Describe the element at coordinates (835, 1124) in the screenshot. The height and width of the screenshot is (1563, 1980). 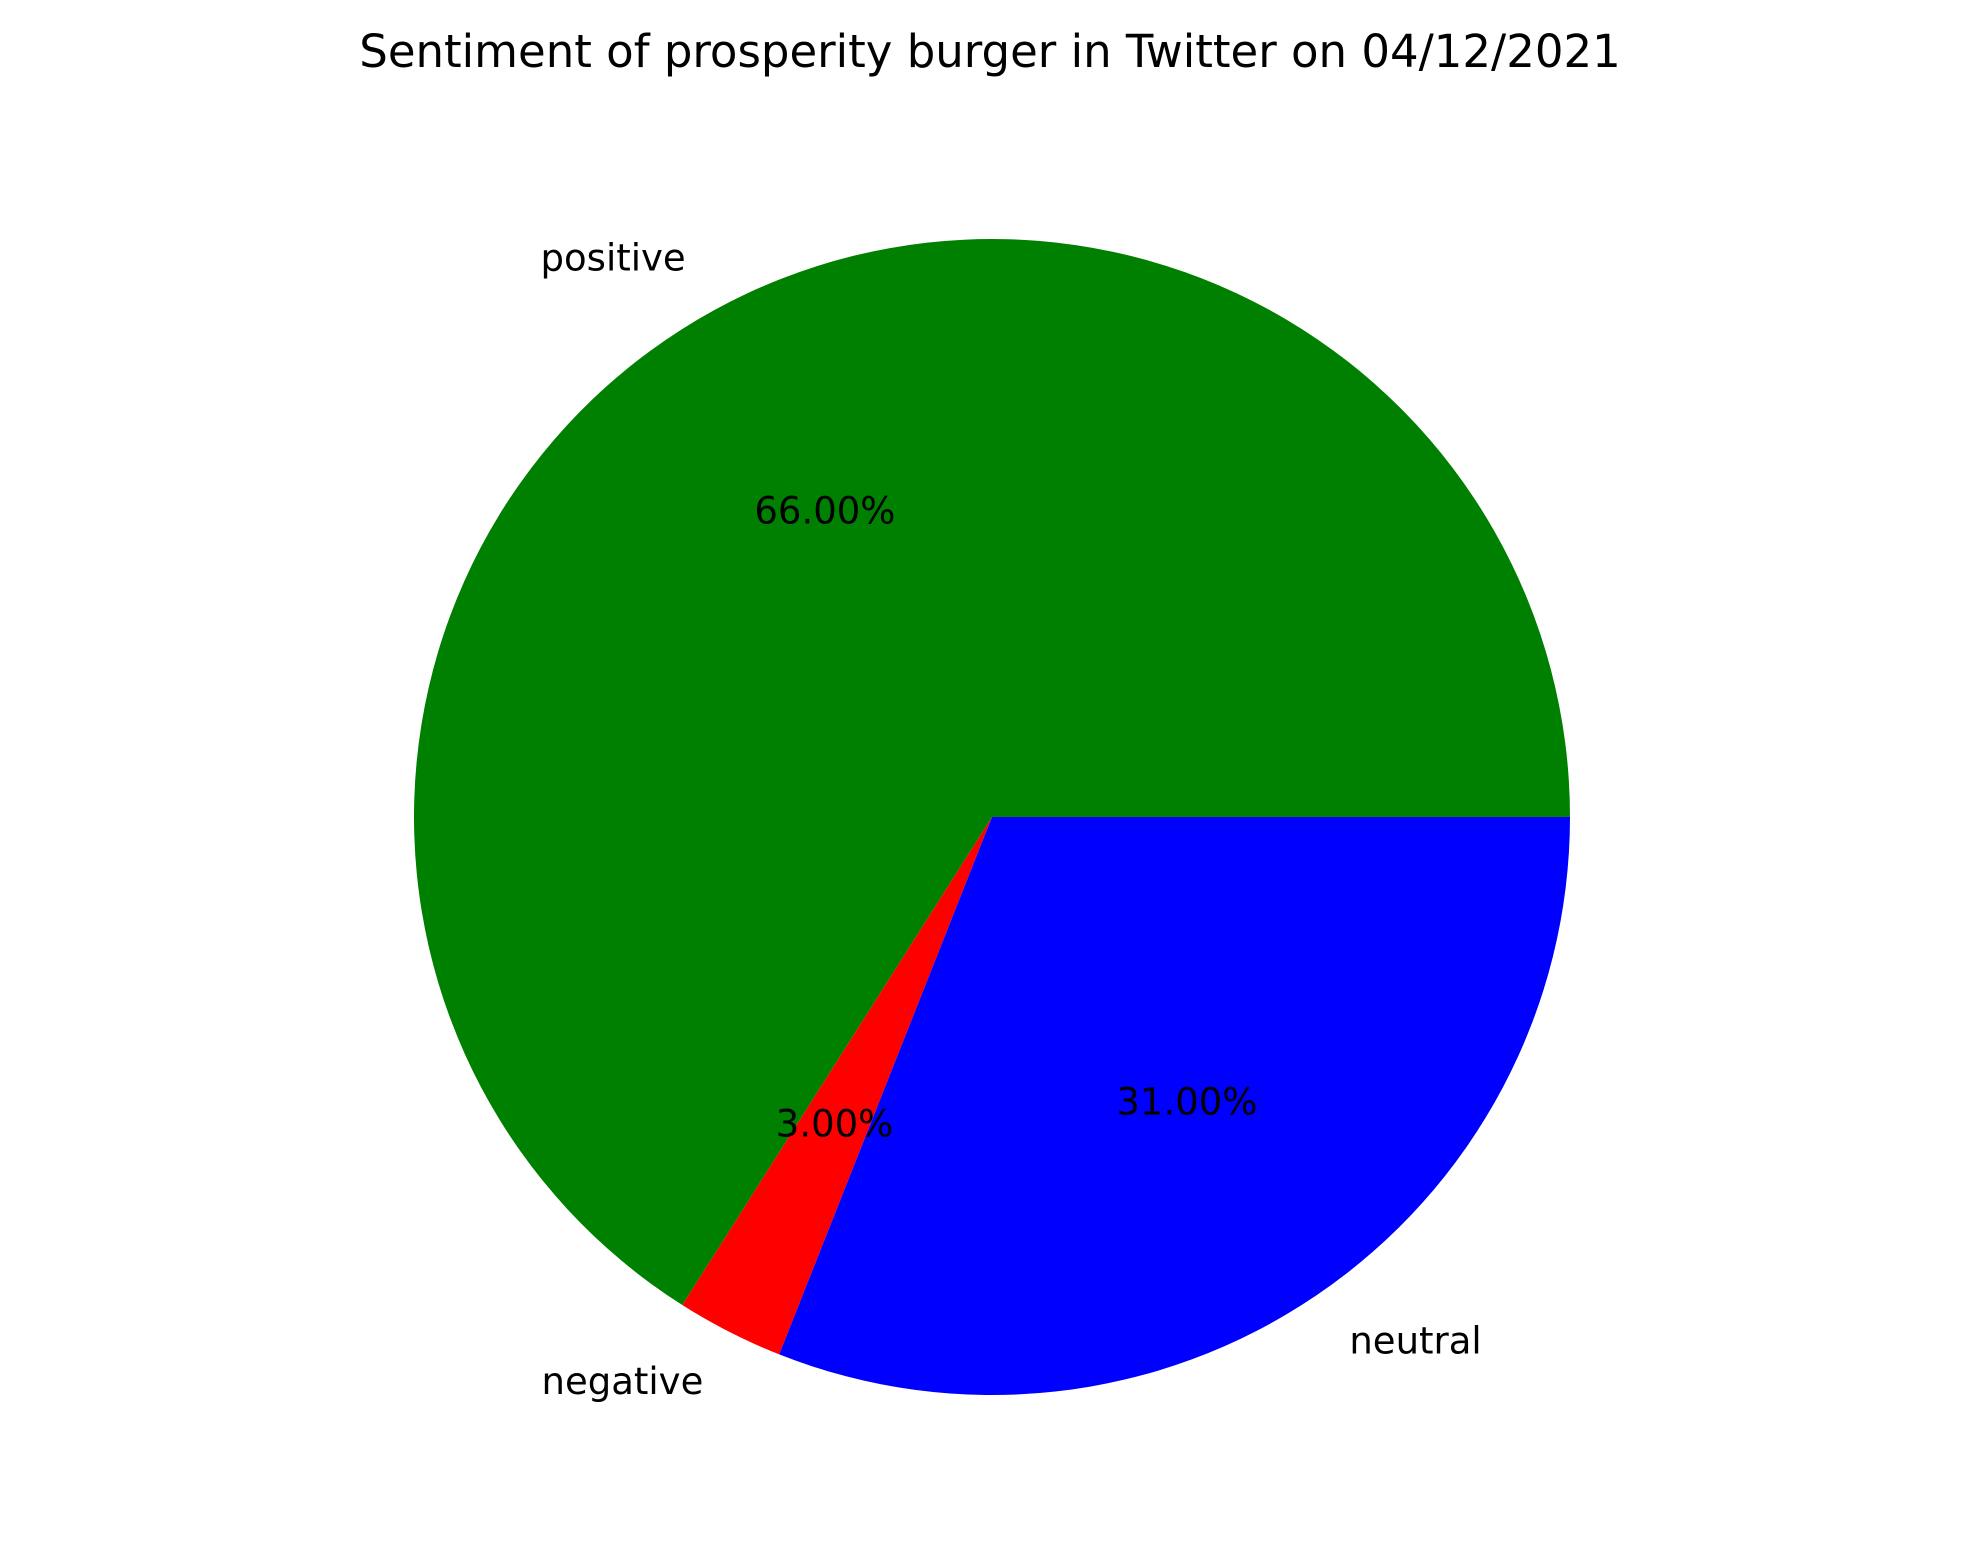
I see `pct-label-negative: 3.00%` at that location.